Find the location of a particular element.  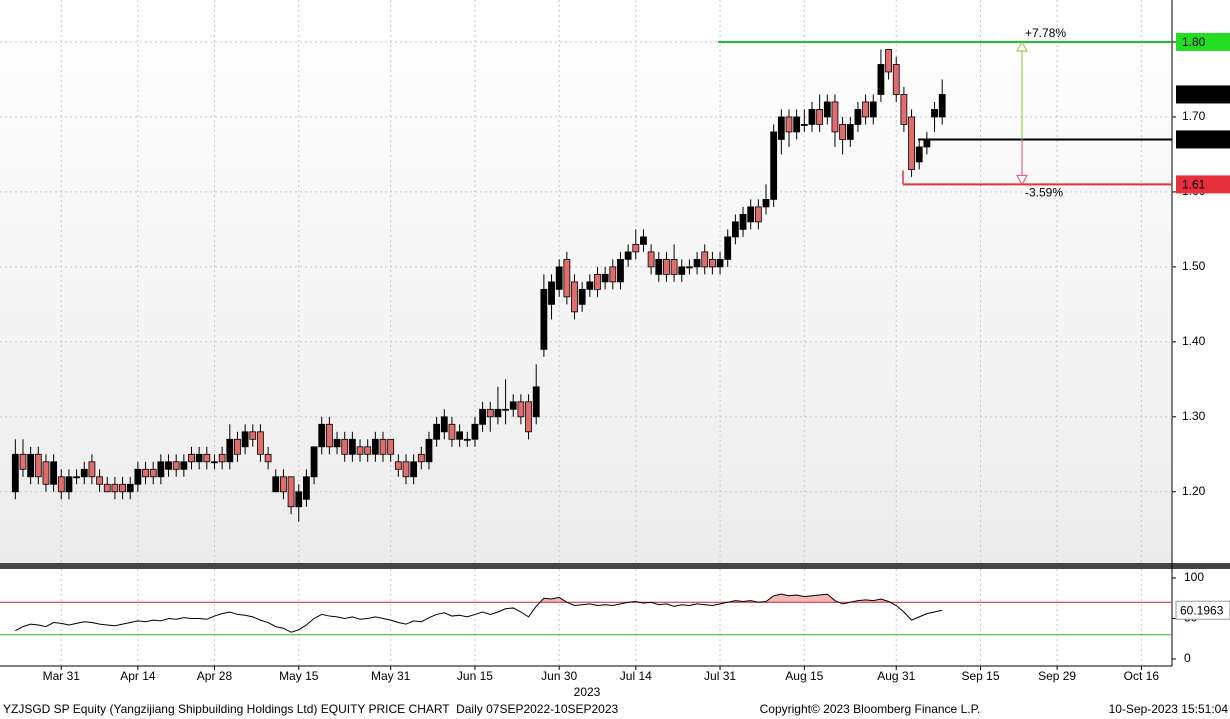

rsi-last-box is located at coordinates (1202, 610).